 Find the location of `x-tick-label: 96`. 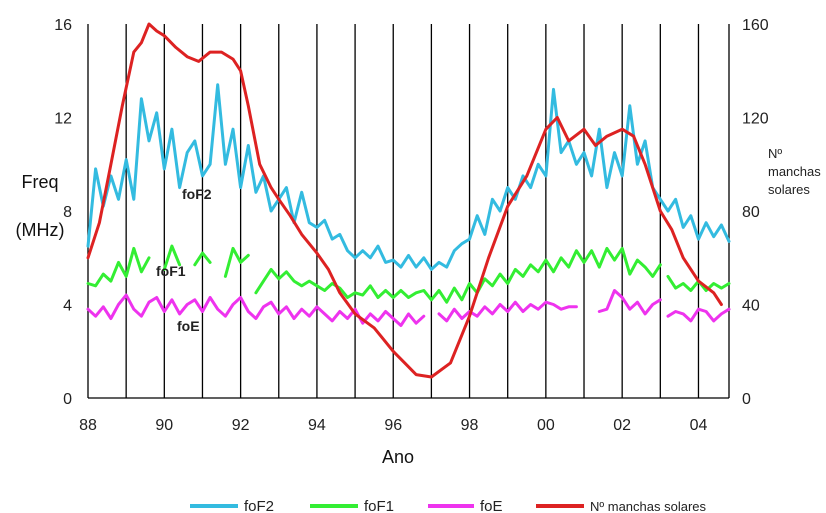

x-tick-label: 96 is located at coordinates (393, 425).